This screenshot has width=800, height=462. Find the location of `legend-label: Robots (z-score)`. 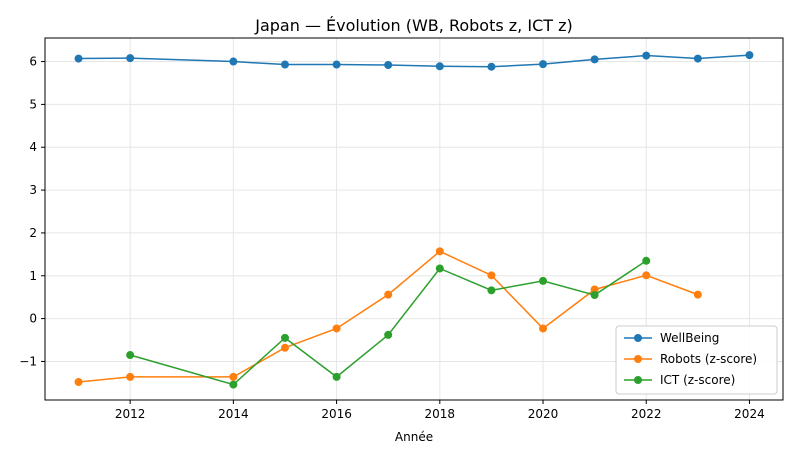

legend-label: Robots (z-score) is located at coordinates (708, 359).